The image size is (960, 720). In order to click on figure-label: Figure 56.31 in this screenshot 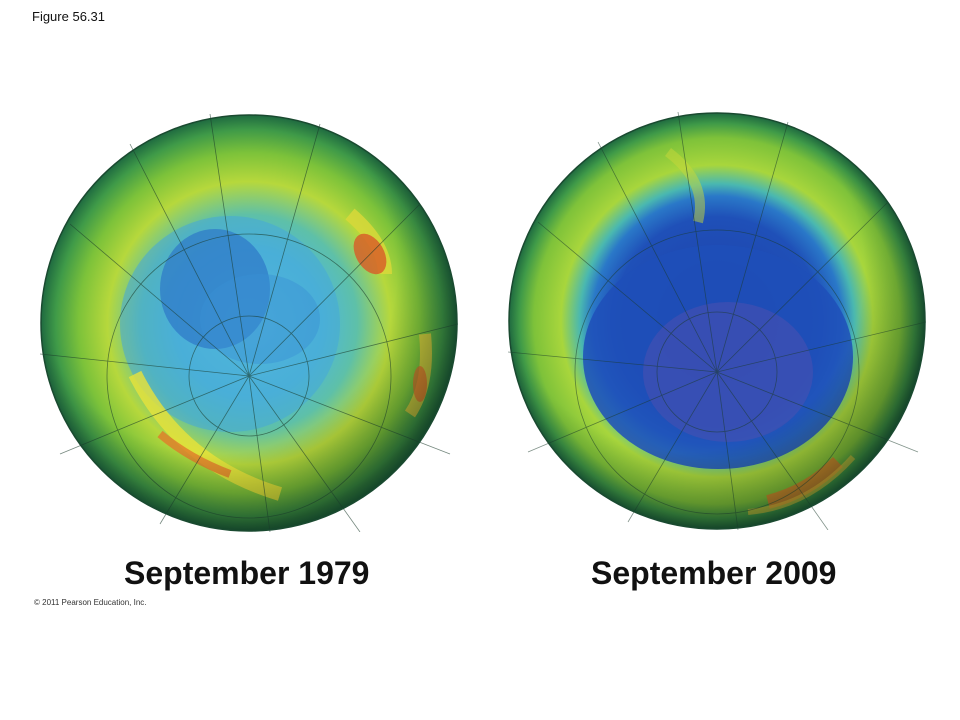, I will do `click(68, 16)`.